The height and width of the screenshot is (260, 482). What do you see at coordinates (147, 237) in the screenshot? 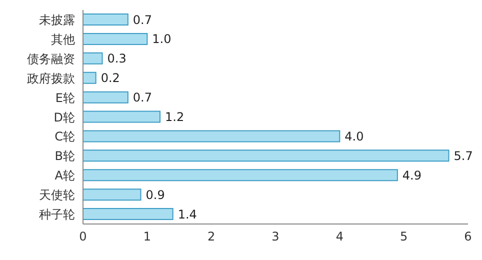
I see `x-tick-label: 1` at bounding box center [147, 237].